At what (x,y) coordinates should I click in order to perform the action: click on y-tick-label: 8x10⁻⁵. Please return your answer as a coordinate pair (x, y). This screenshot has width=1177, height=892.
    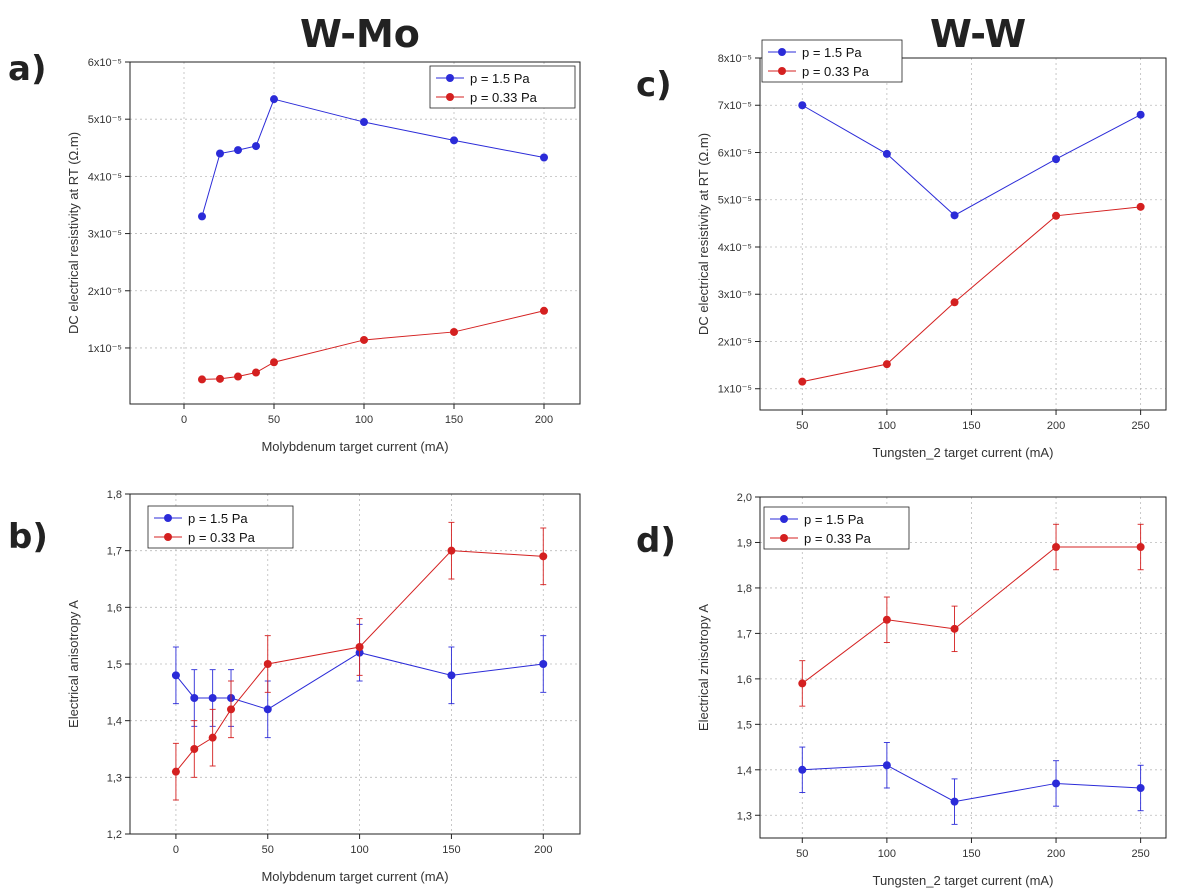
    Looking at the image, I should click on (735, 59).